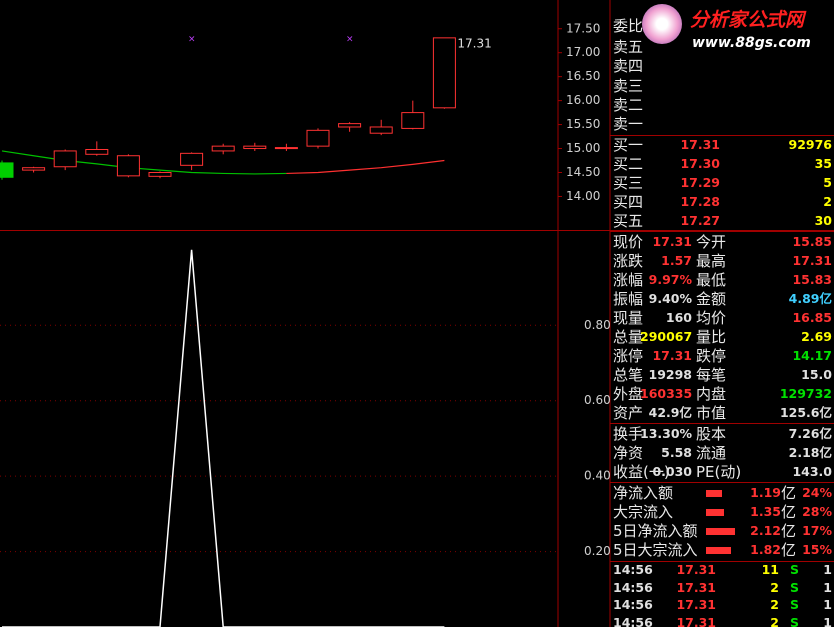 The image size is (834, 627). Describe the element at coordinates (711, 337) in the screenshot. I see `stat-label: 量比` at that location.